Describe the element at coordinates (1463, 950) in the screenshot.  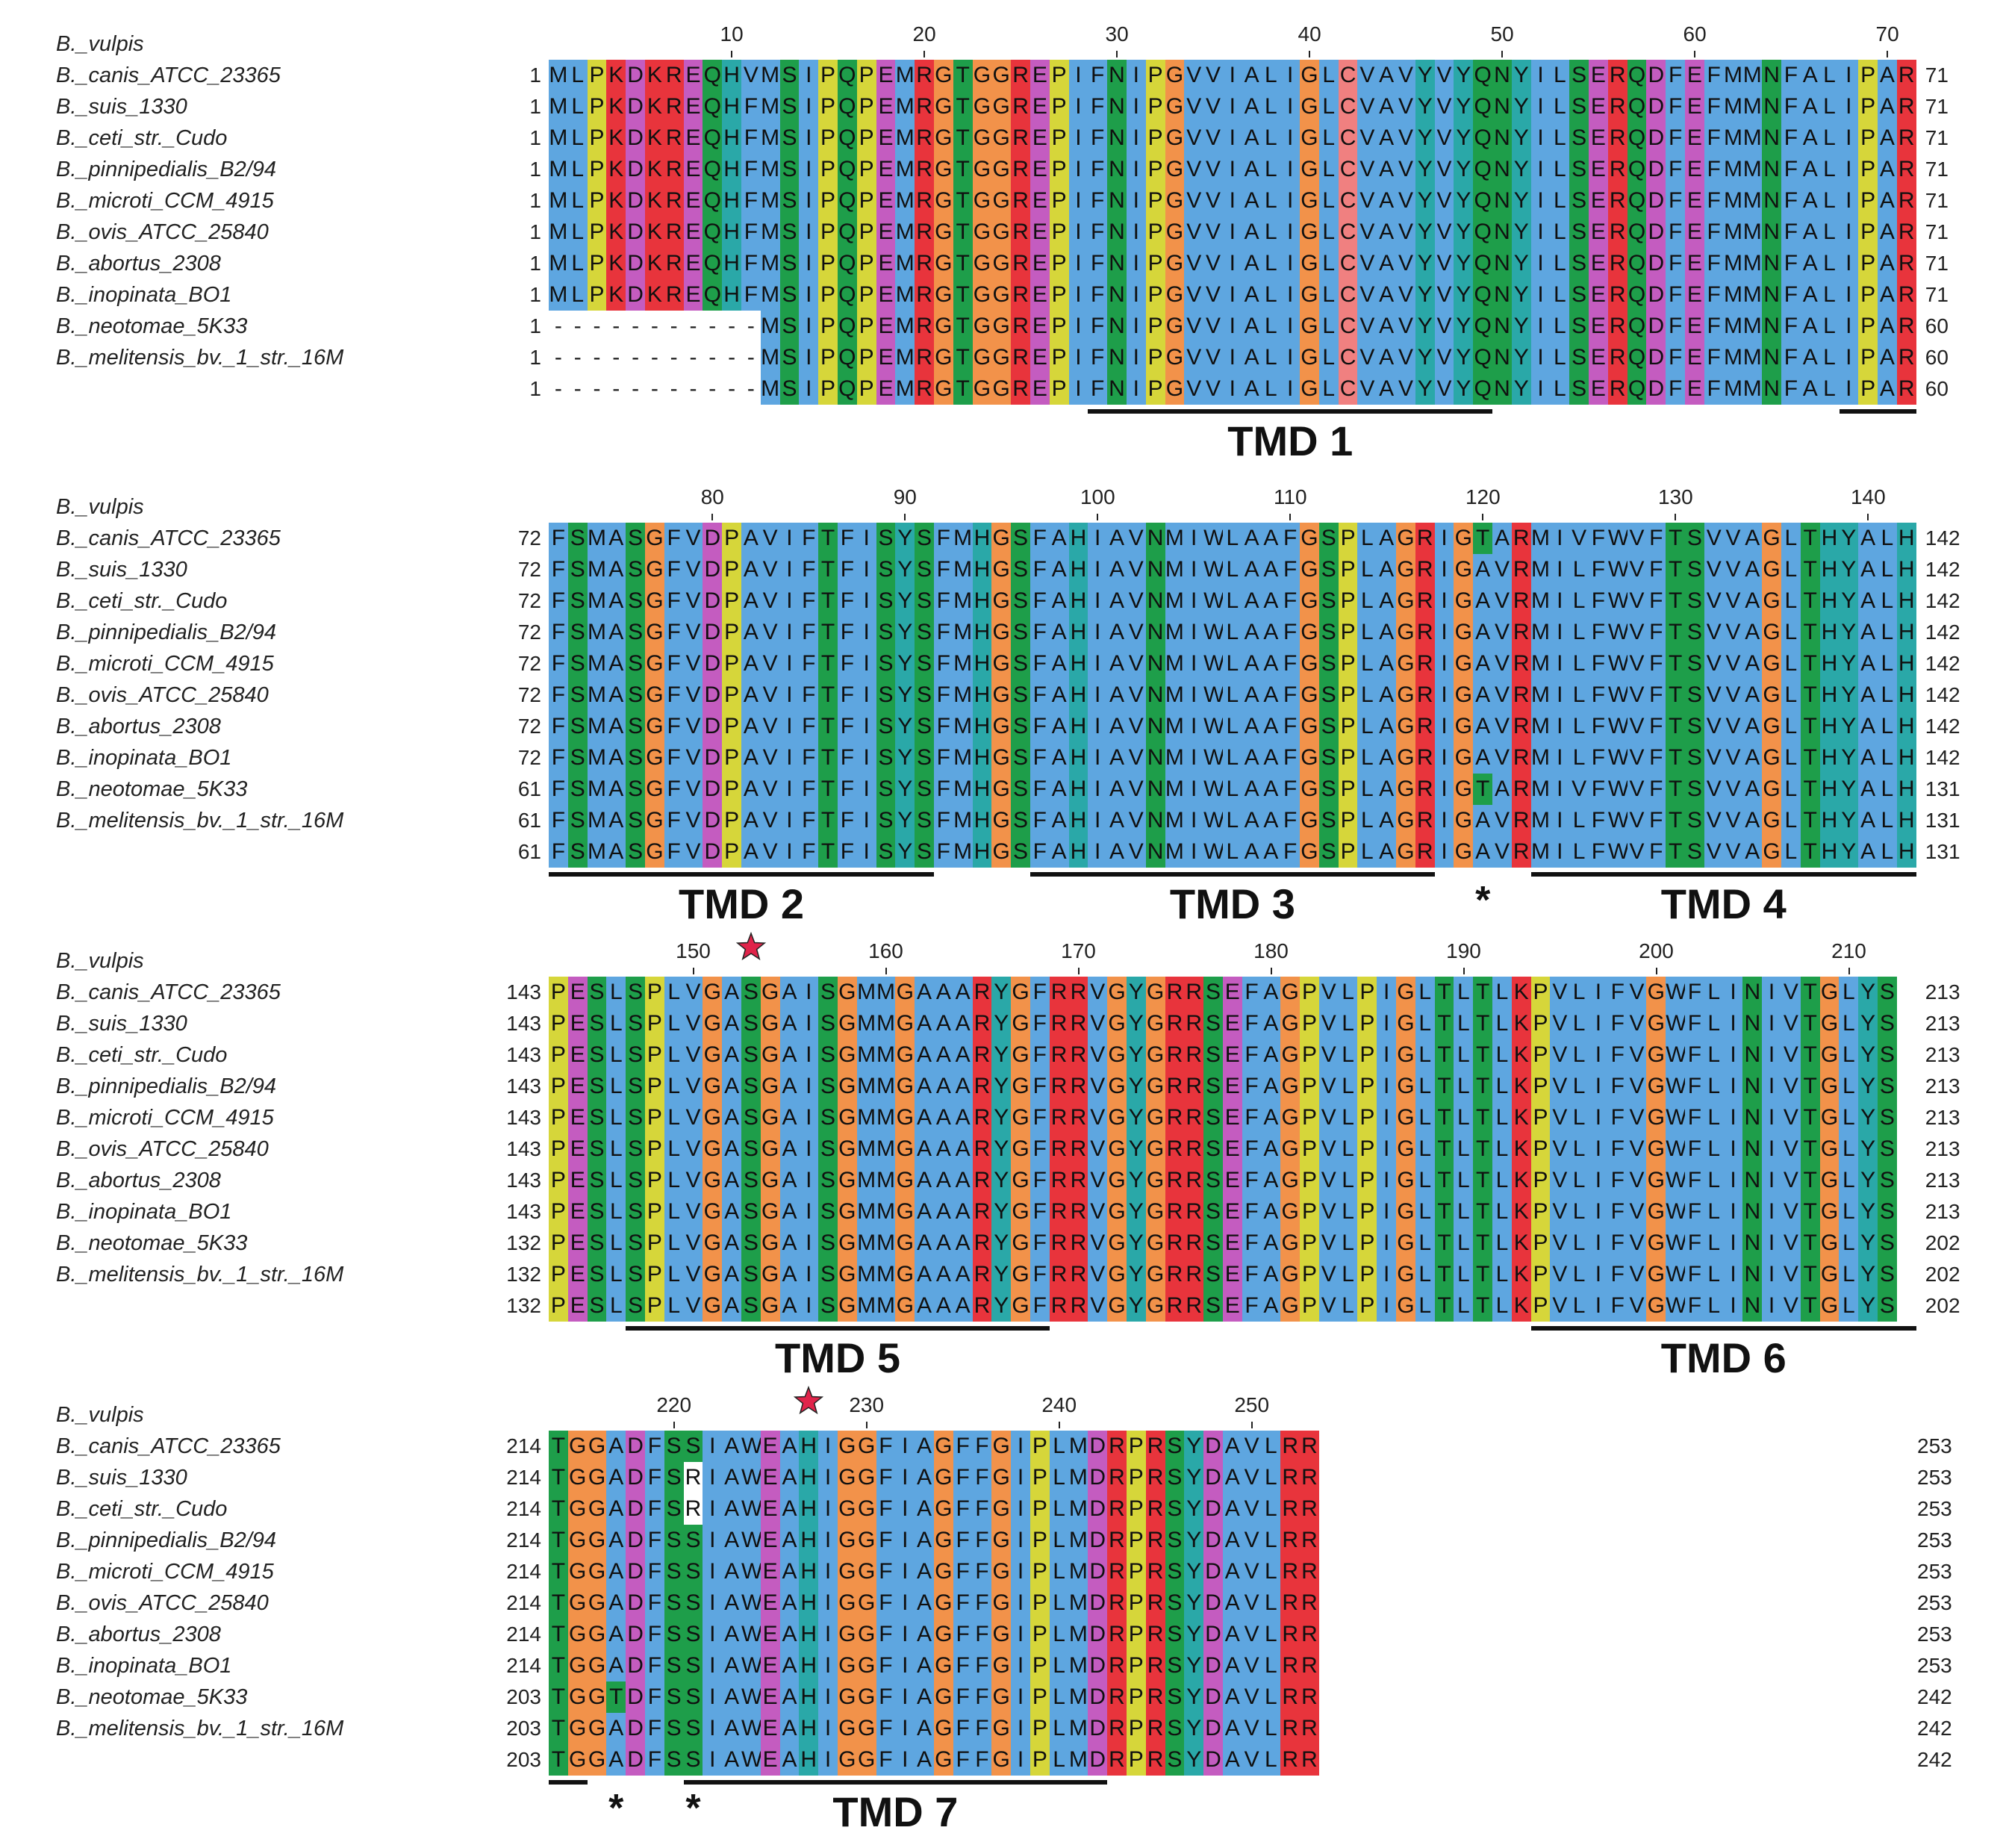
I see `ruler-number: 190` at that location.